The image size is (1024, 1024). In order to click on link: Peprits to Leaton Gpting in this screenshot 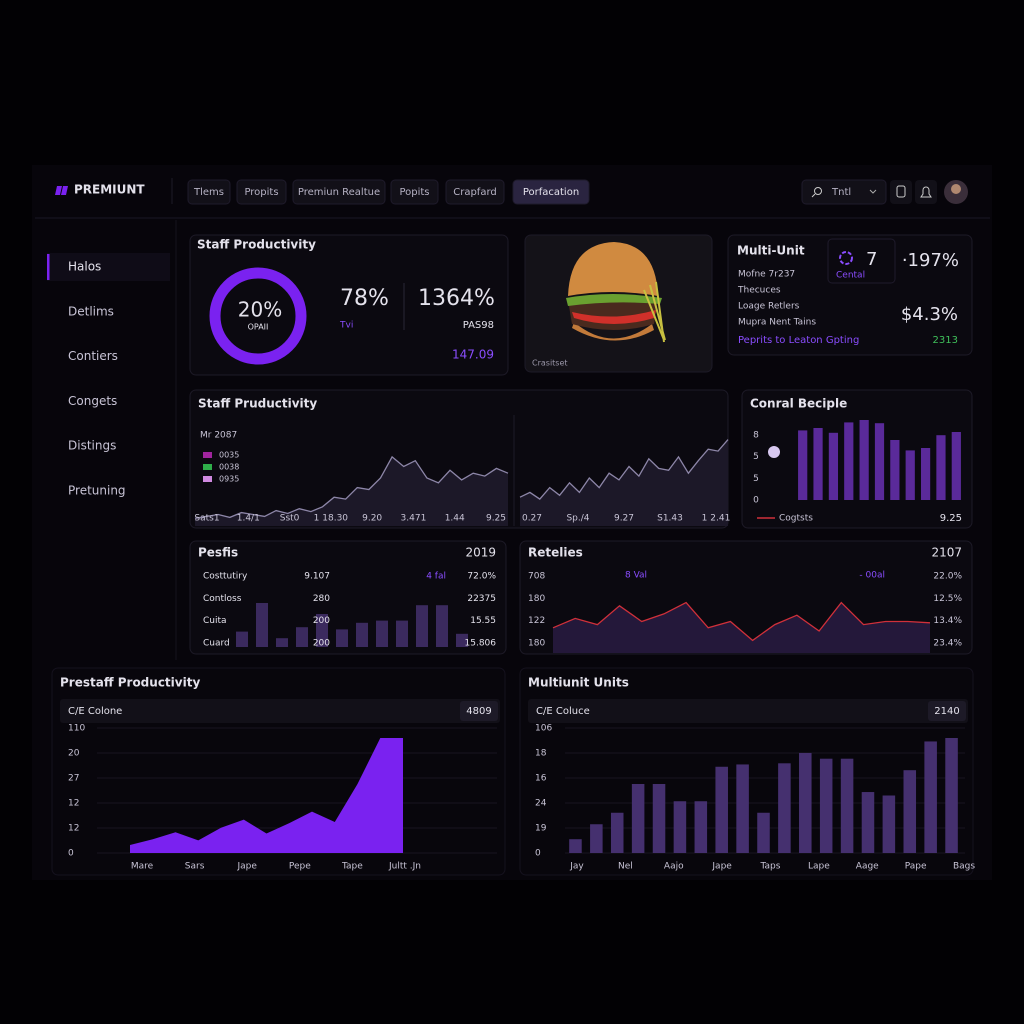, I will do `click(798, 340)`.